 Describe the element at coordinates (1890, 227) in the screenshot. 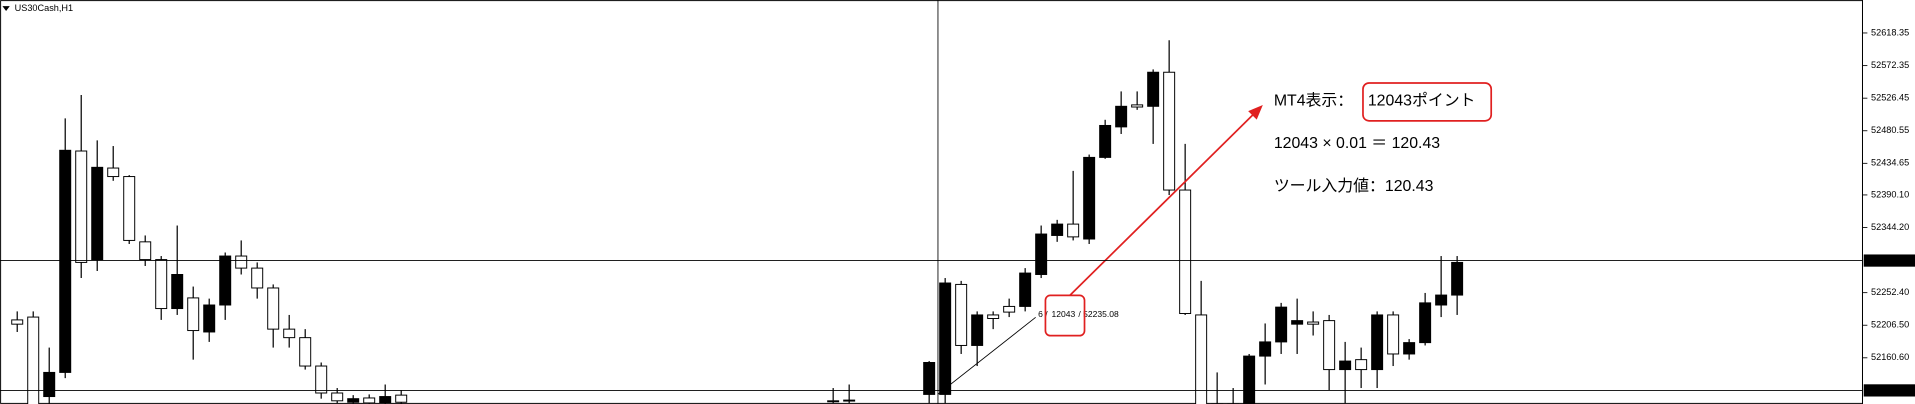

I see `y-tick-label: 52344.20` at that location.